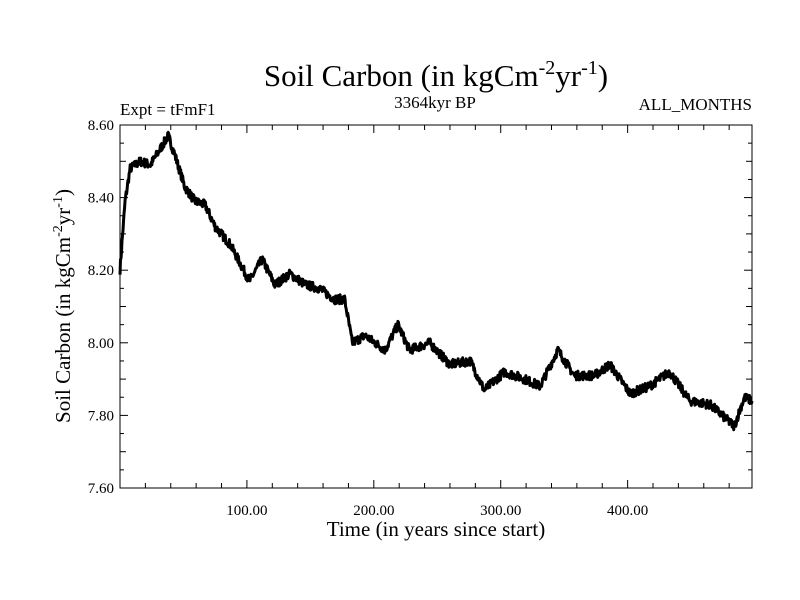 The image size is (800, 600). I want to click on x-tick-label: 300.00, so click(500, 511).